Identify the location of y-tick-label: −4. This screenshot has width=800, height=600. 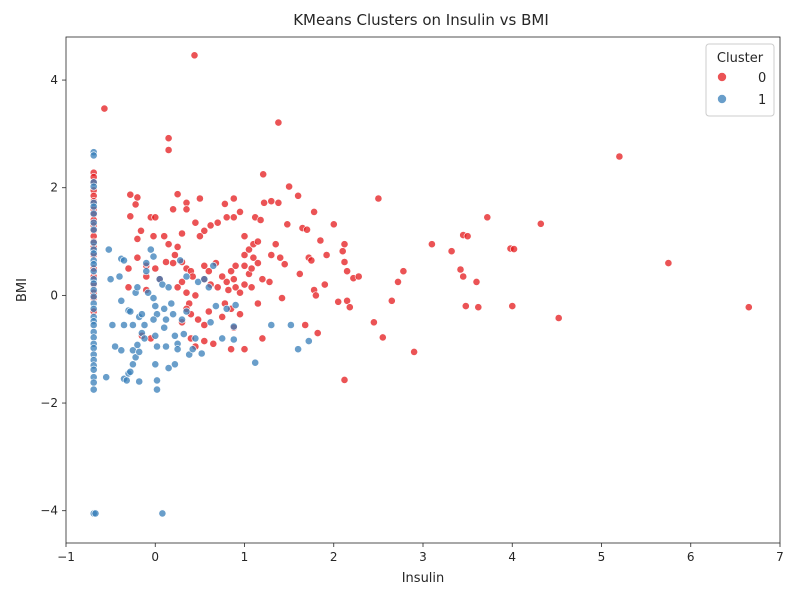
(49, 511).